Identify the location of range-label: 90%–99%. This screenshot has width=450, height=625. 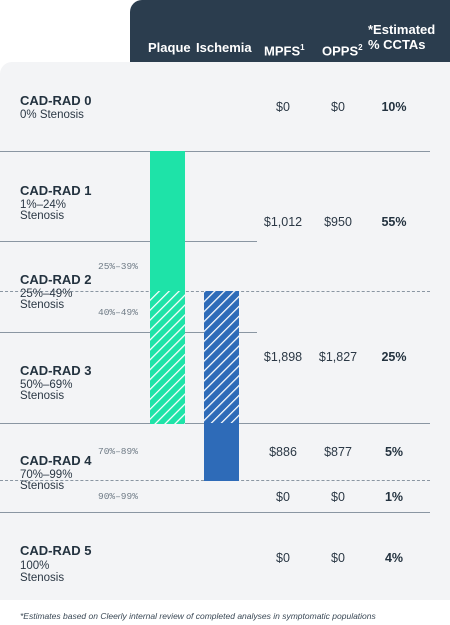
(118, 496).